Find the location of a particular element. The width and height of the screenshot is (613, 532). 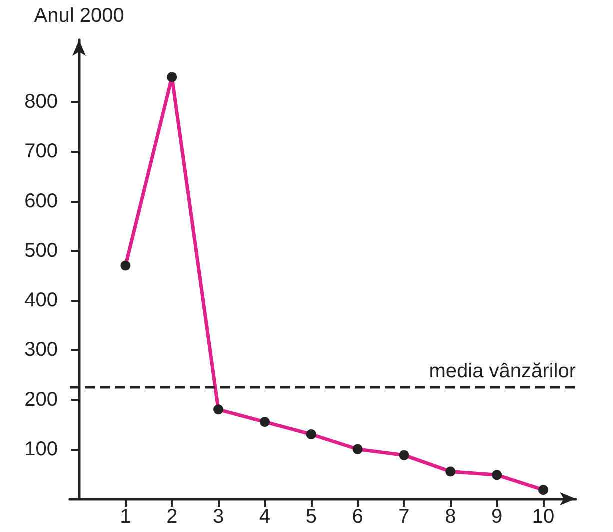

x-tick-label: 2 is located at coordinates (172, 517).